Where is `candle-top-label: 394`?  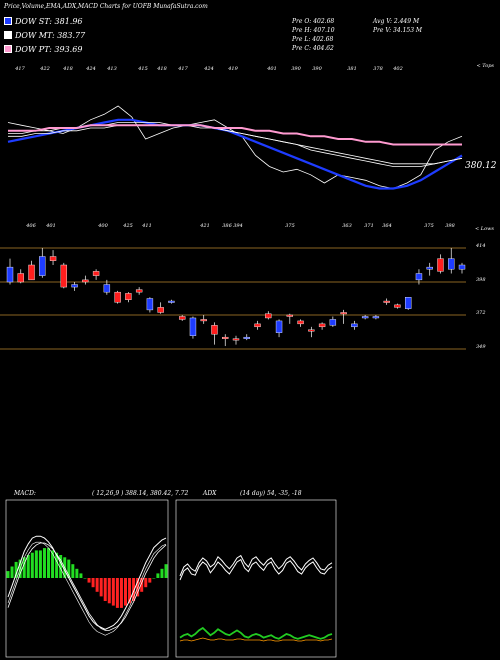
candle-top-label: 394 is located at coordinates (238, 226).